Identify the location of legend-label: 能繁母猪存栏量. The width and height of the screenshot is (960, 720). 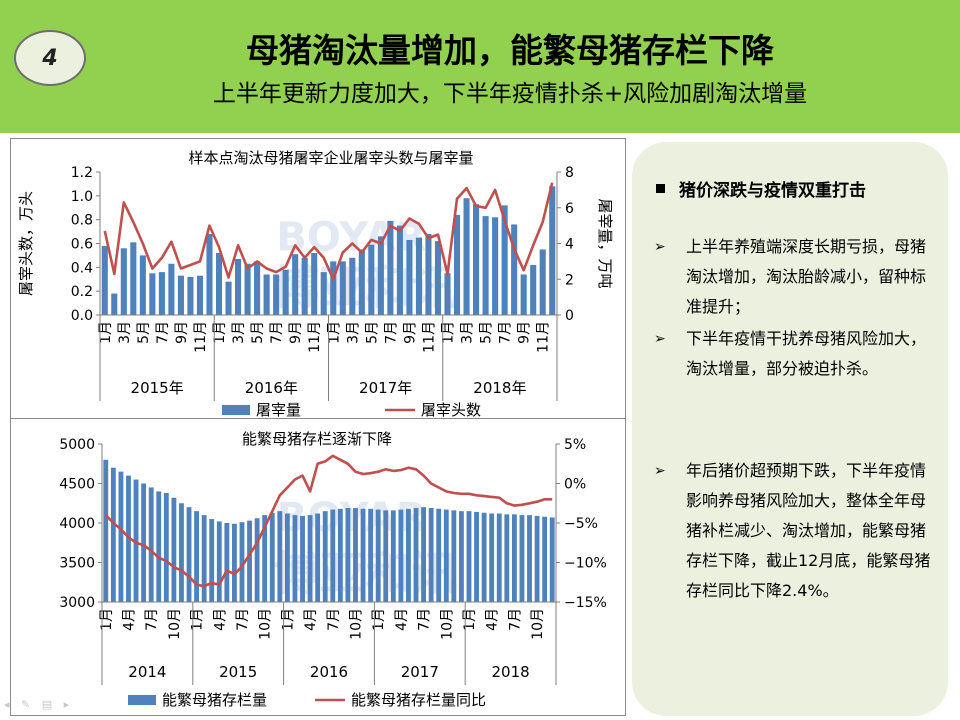
(214, 700).